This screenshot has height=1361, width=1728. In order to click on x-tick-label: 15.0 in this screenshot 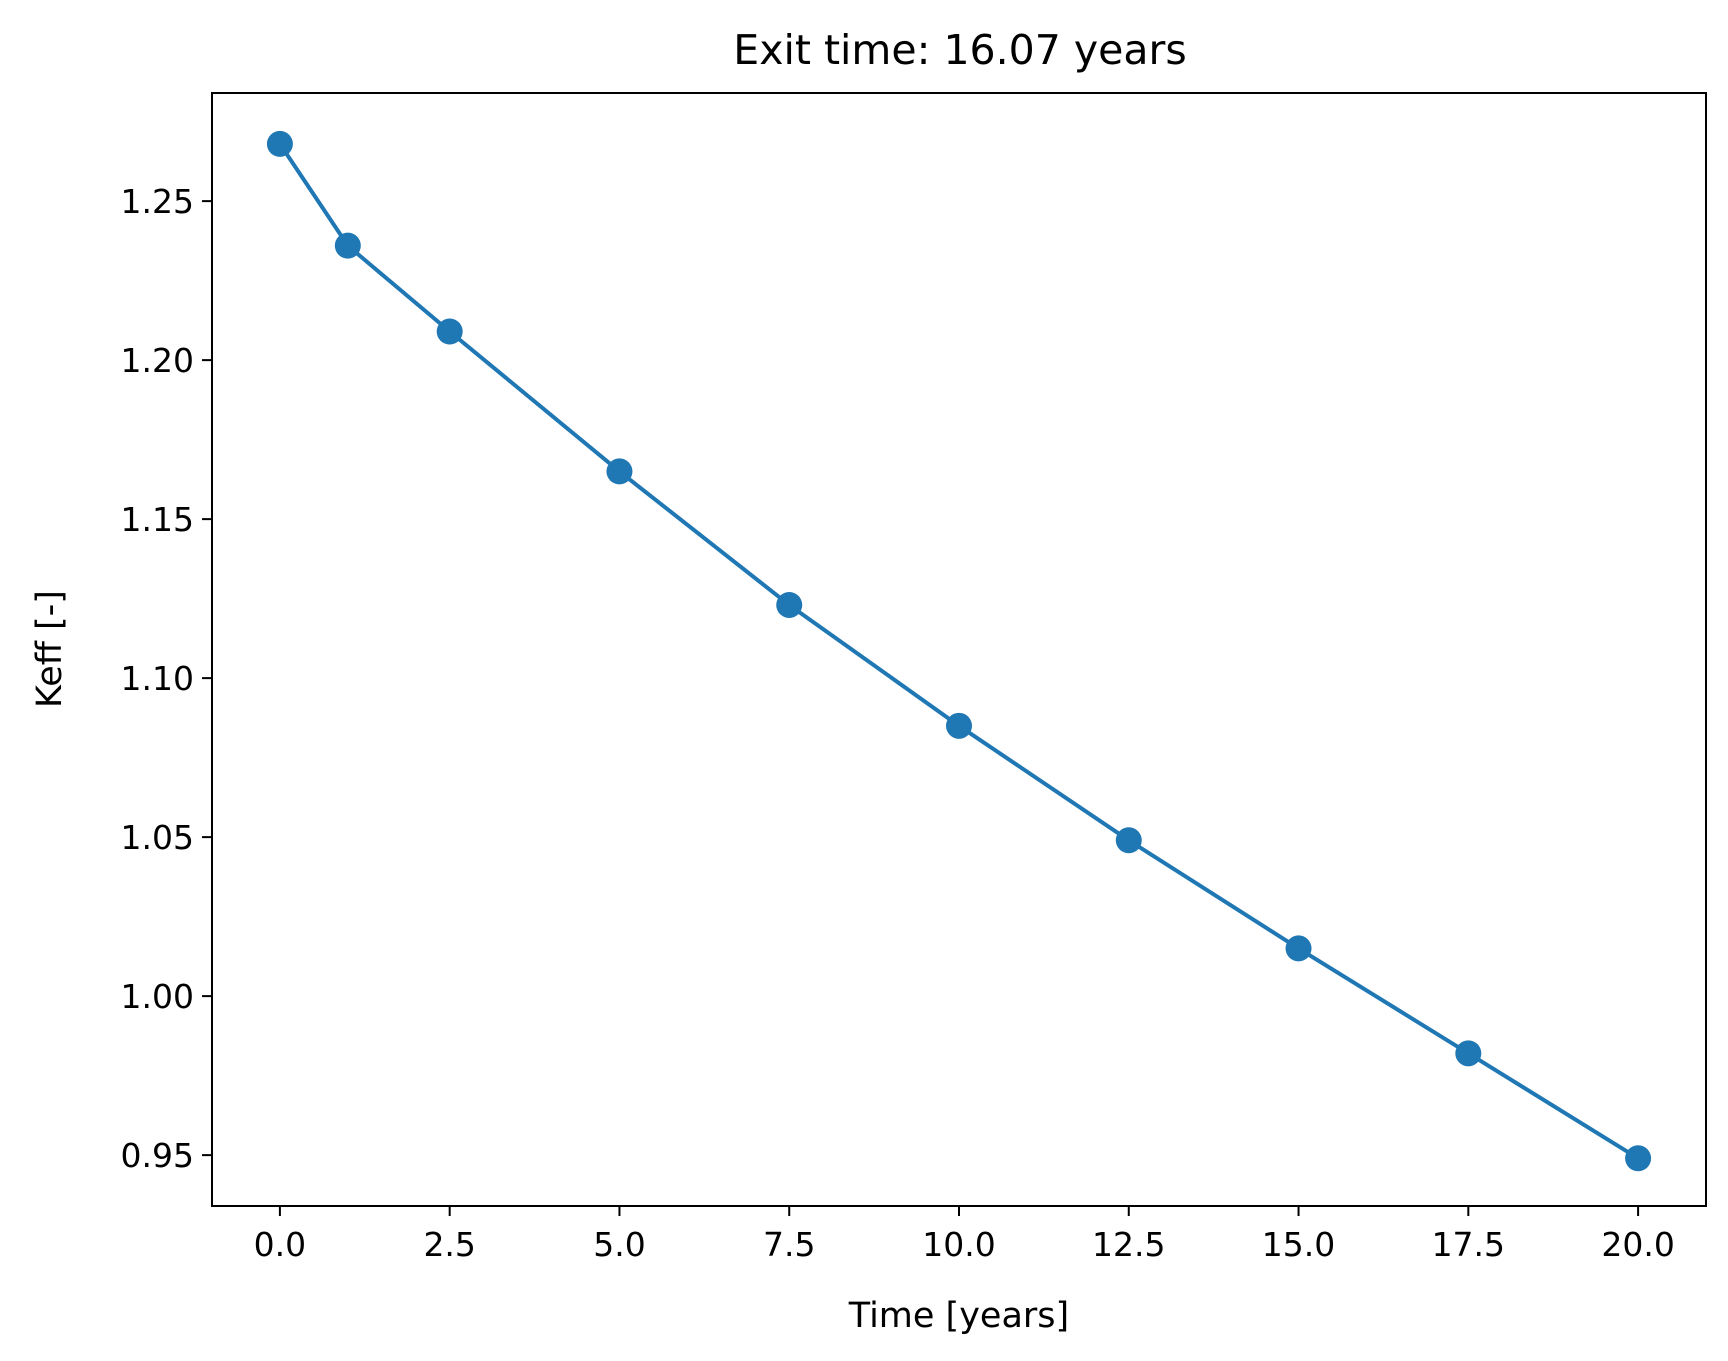, I will do `click(1298, 1244)`.